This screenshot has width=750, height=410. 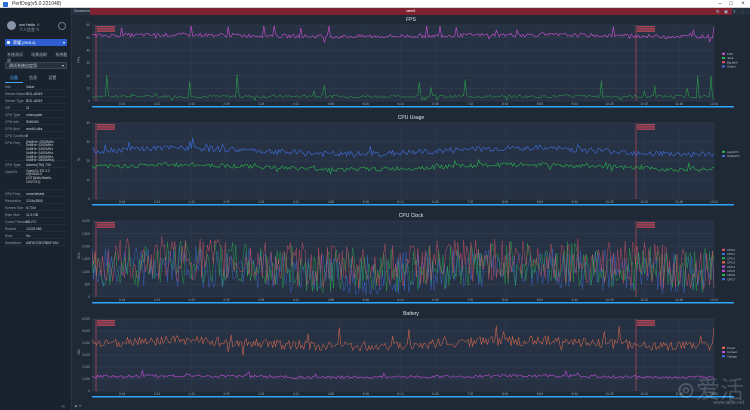 What do you see at coordinates (733, 156) in the screenshot?
I see `legend-item: TotalCPU` at bounding box center [733, 156].